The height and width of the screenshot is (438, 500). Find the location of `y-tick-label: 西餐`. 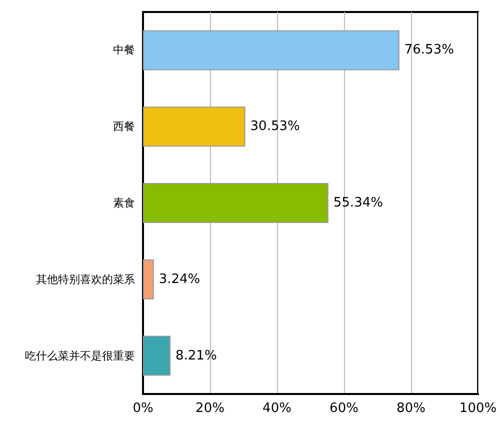

y-tick-label: 西餐 is located at coordinates (124, 127).